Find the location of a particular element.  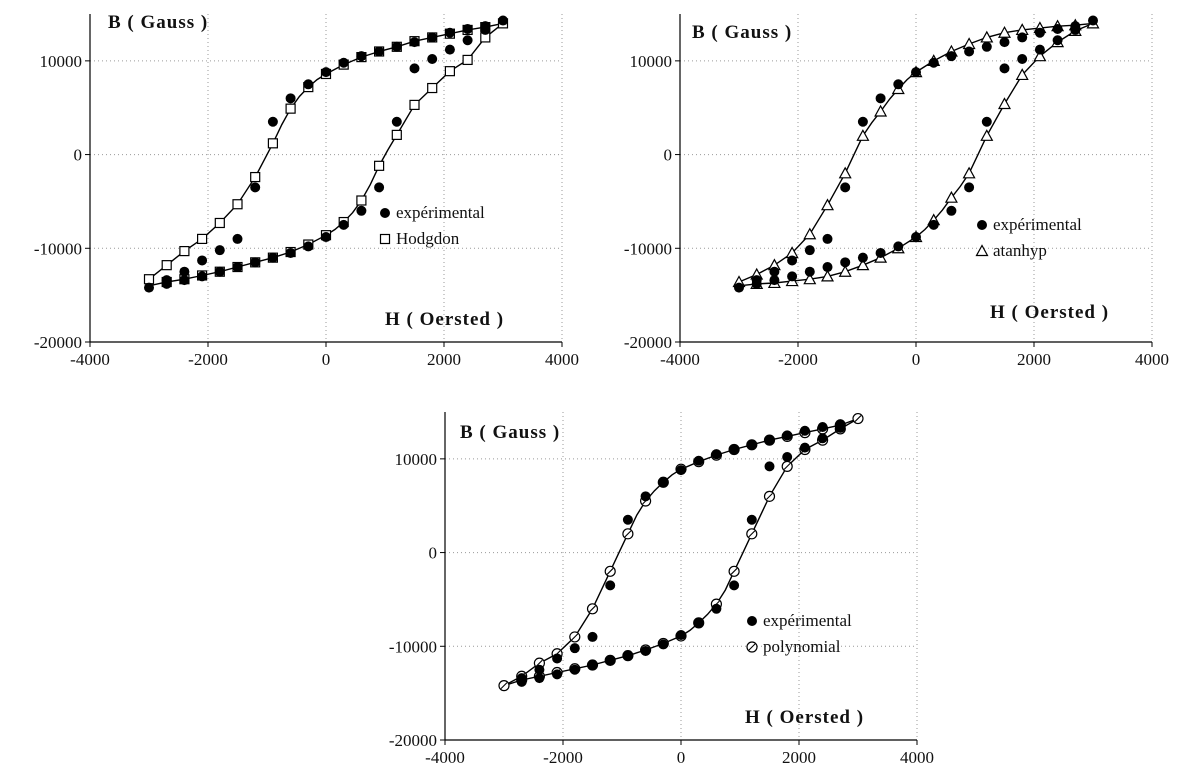

legend: expérimental Hodgdon is located at coordinates (432, 225).